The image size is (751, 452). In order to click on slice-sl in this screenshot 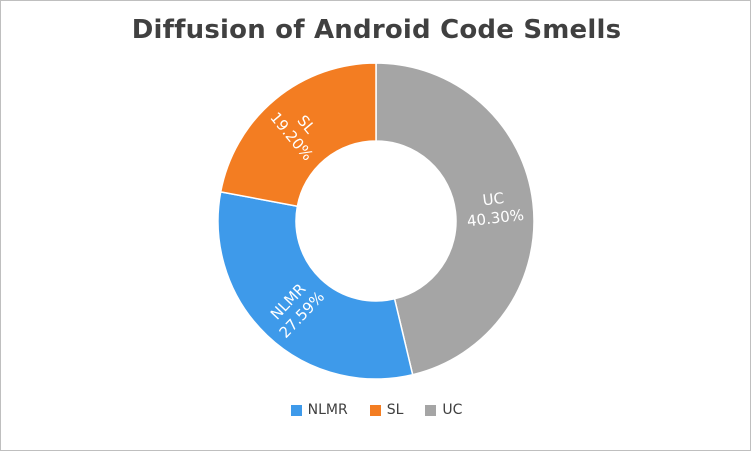, I will do `click(298, 135)`.